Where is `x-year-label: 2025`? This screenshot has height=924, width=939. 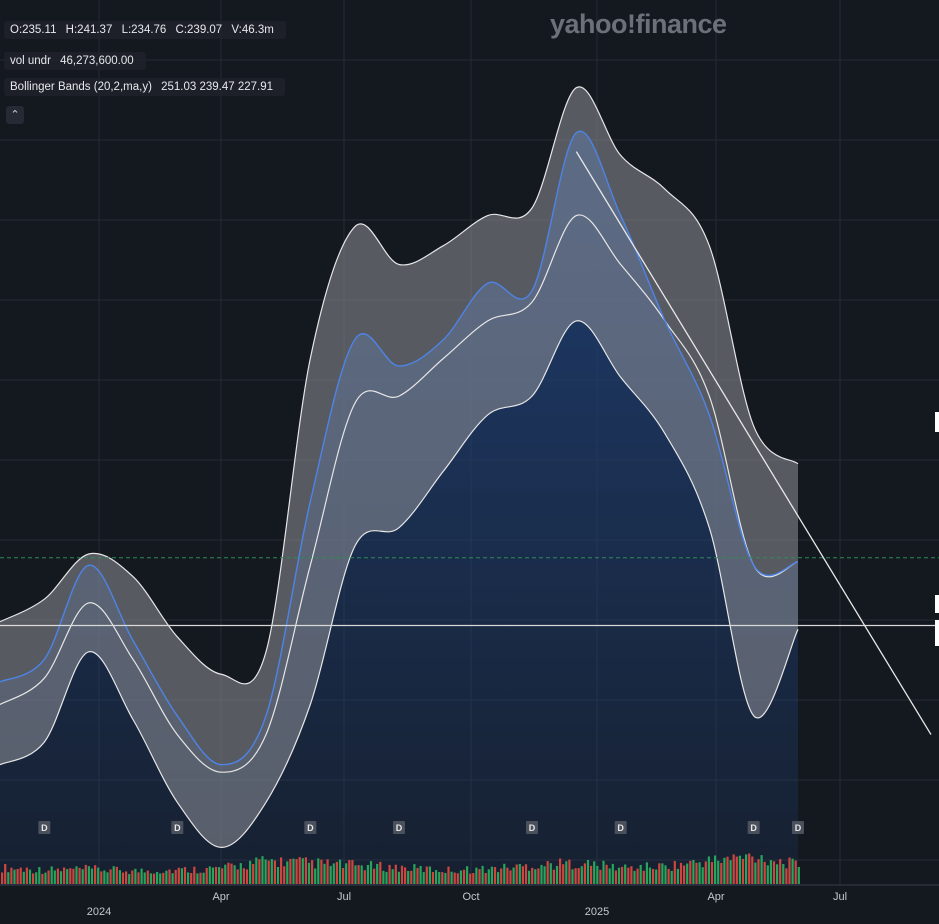 x-year-label: 2025 is located at coordinates (597, 912).